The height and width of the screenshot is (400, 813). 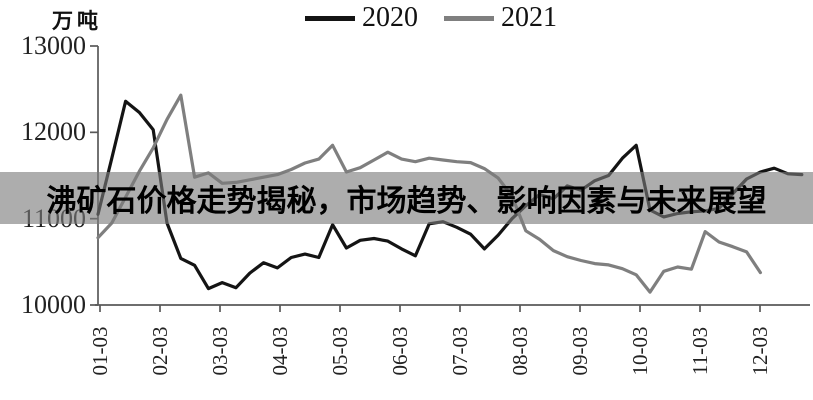 I want to click on legend-line-swatch-2021, so click(x=469, y=18).